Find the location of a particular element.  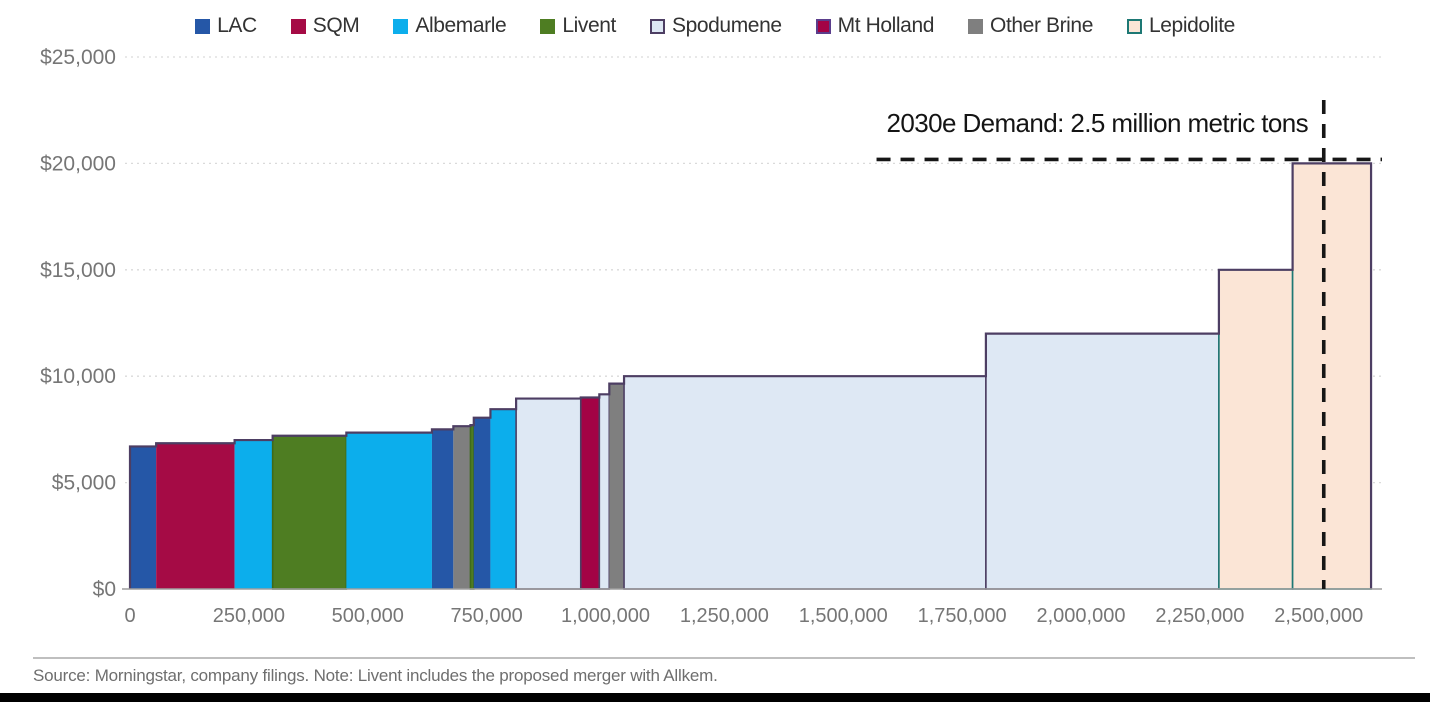

x-axis-tick-label: 2,000,000 is located at coordinates (1081, 616).